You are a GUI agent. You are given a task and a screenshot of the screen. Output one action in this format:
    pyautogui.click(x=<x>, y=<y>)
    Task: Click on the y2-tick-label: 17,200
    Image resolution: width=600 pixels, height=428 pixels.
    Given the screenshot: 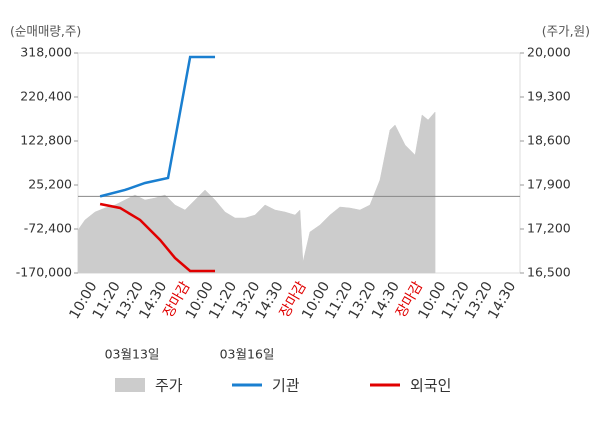 What is the action you would take?
    pyautogui.click(x=549, y=228)
    